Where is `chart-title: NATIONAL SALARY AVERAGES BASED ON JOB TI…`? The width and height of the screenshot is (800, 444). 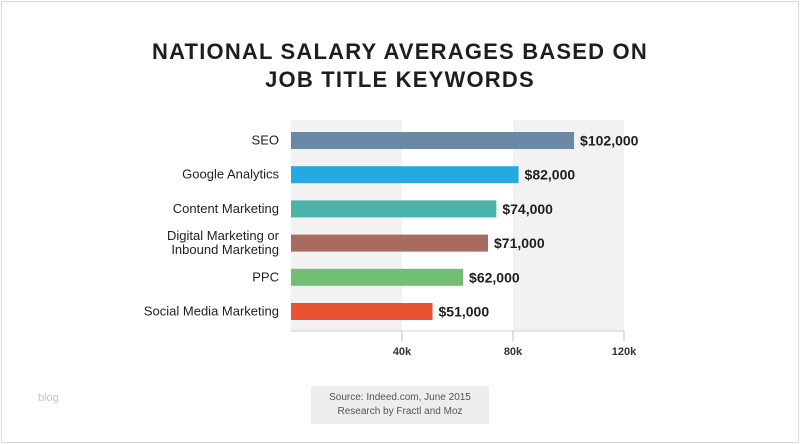 chart-title: NATIONAL SALARY AVERAGES BASED ON JOB TI… is located at coordinates (400, 66).